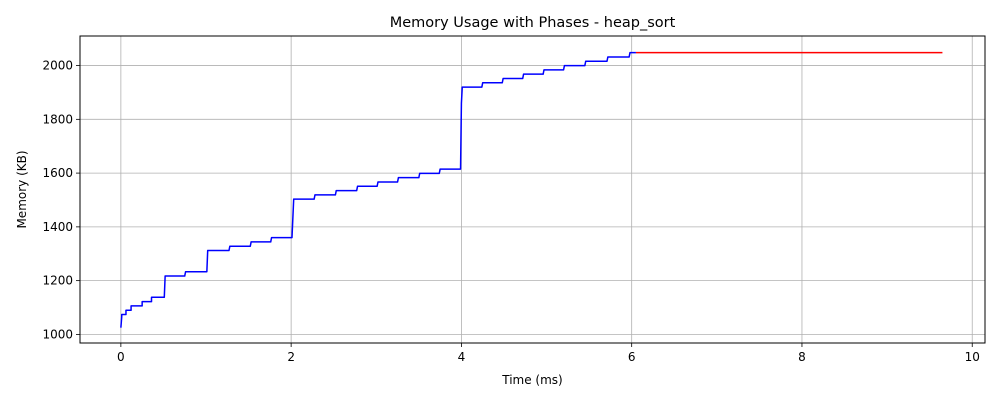 This screenshot has height=400, width=1000. Describe the element at coordinates (57, 227) in the screenshot. I see `y-tick-label: 1400` at that location.